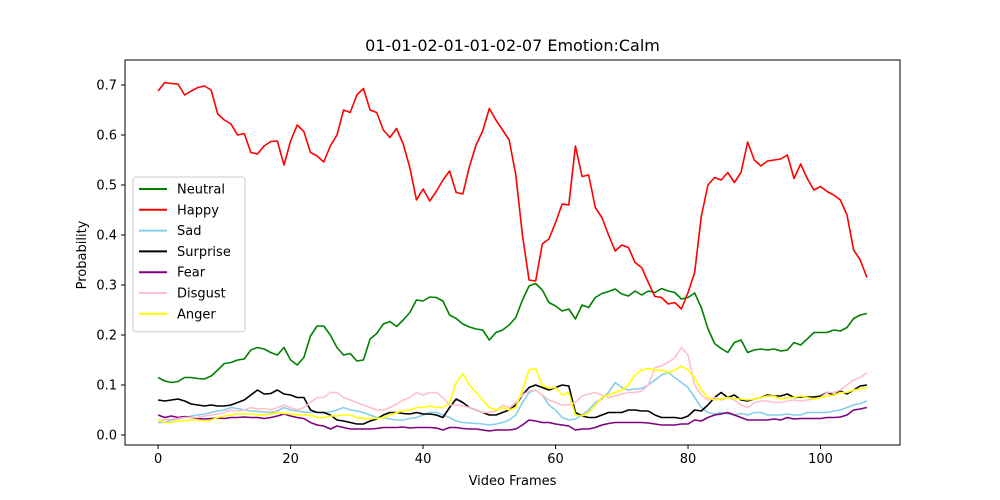  Describe the element at coordinates (189, 231) in the screenshot. I see `legend-label-sad: Sad` at that location.